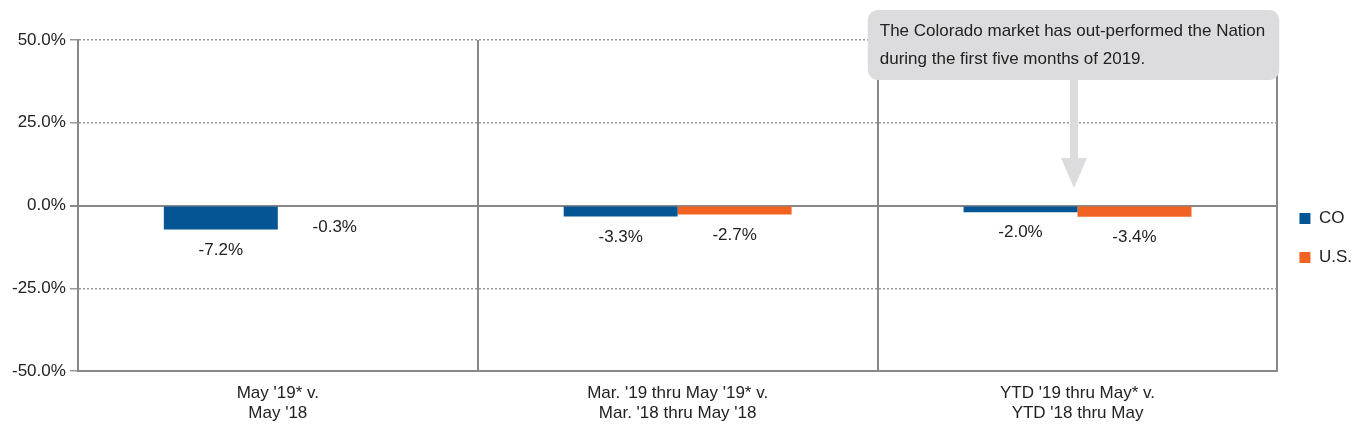 The width and height of the screenshot is (1372, 438). I want to click on x-tick-label: May '19* v. May '18, so click(277, 403).